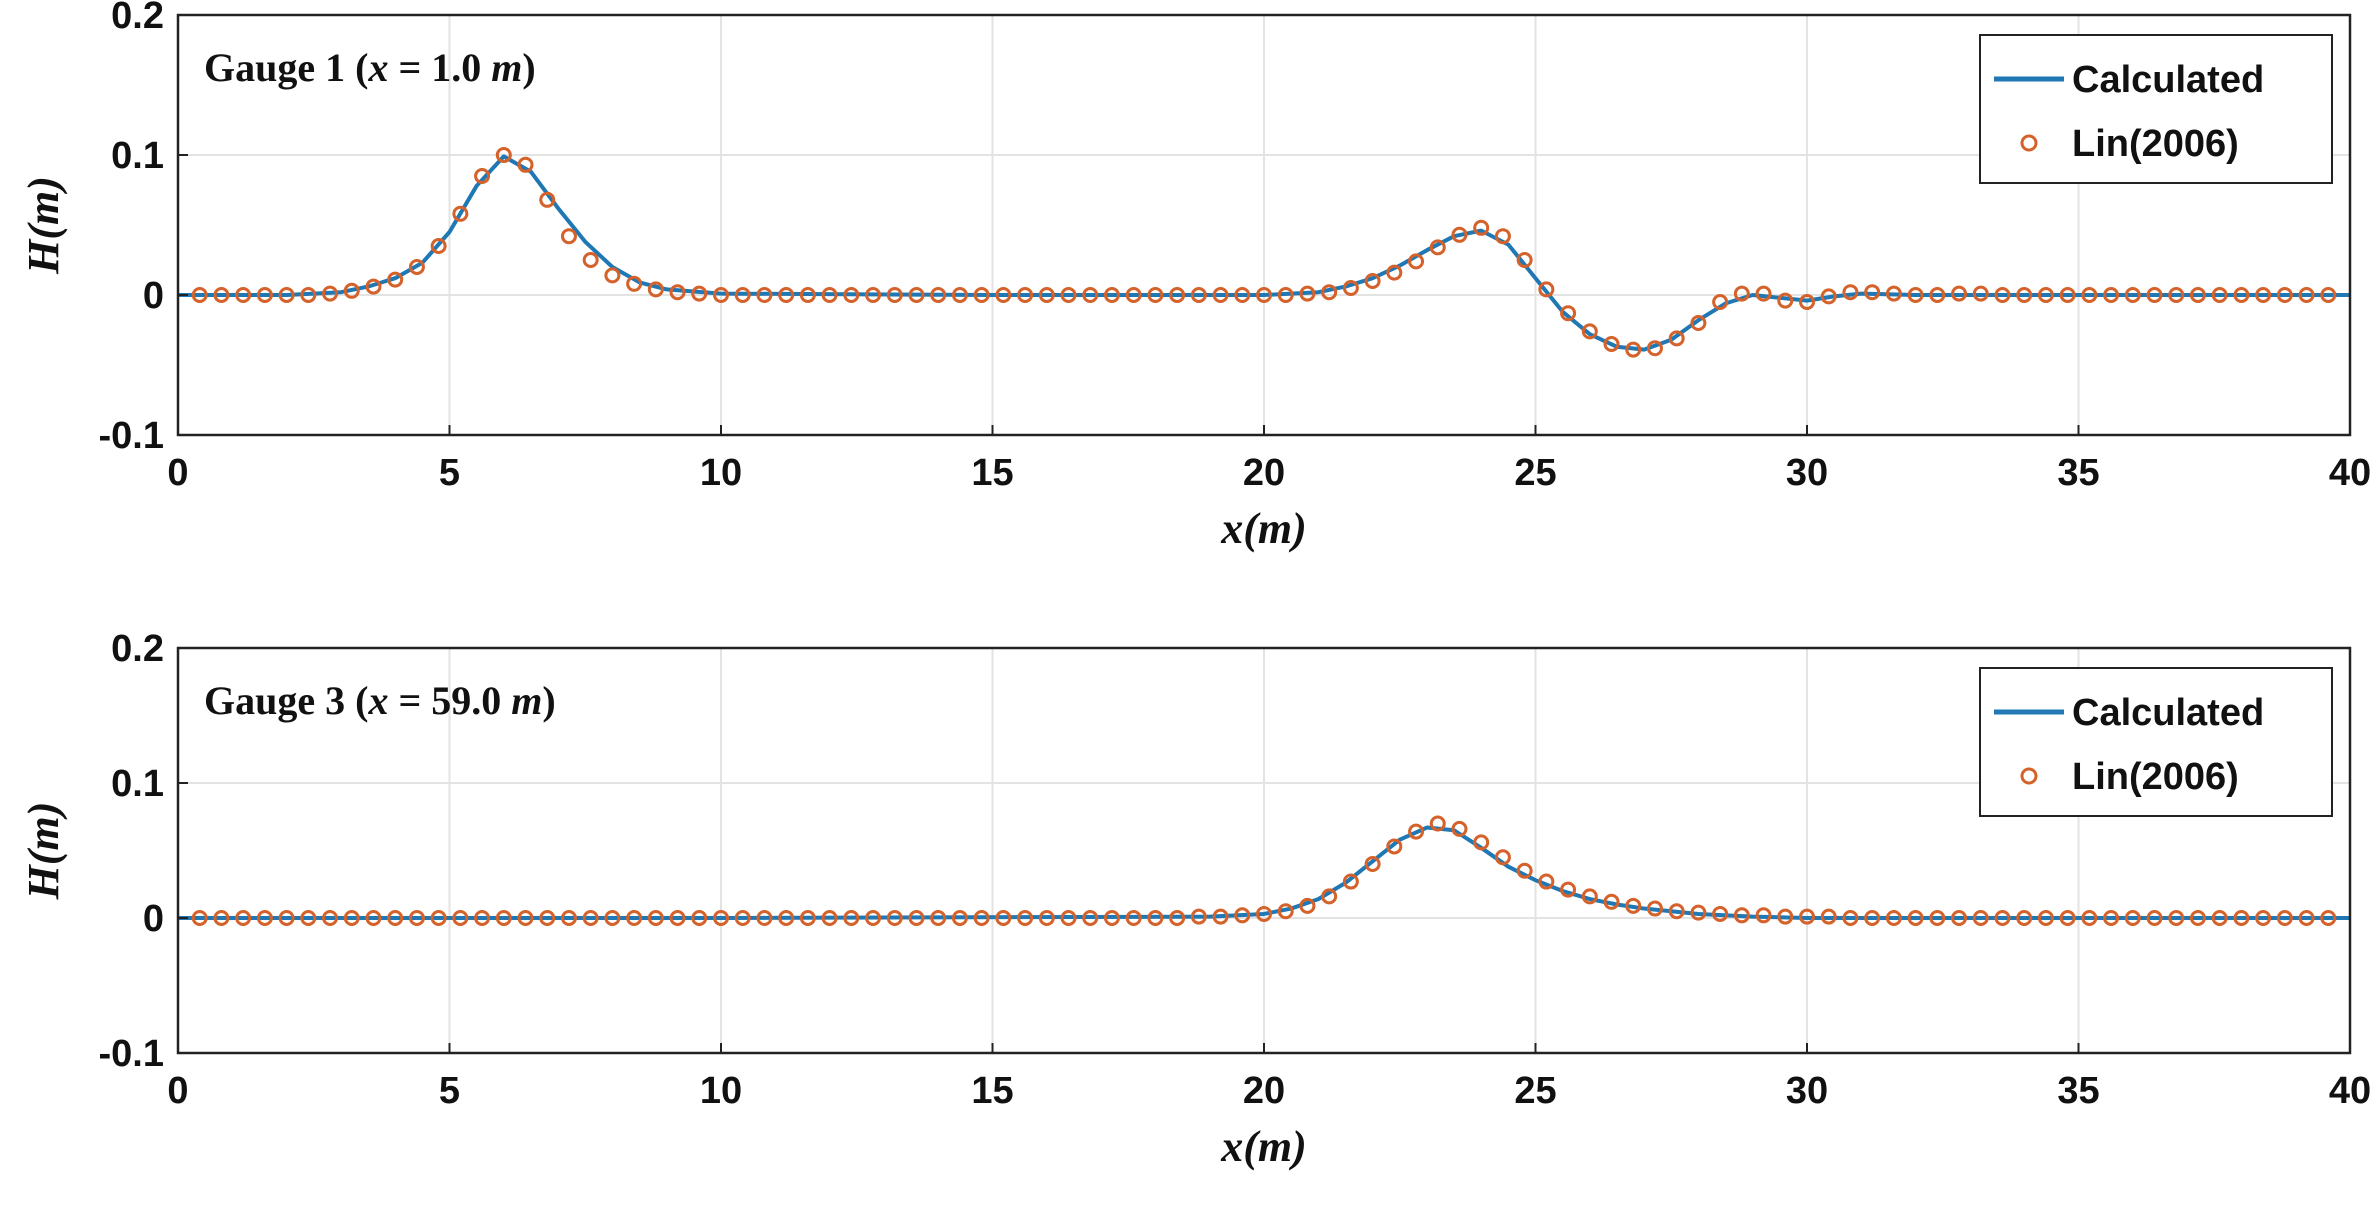  What do you see at coordinates (1264, 1091) in the screenshot?
I see `x-tick-label: 20` at bounding box center [1264, 1091].